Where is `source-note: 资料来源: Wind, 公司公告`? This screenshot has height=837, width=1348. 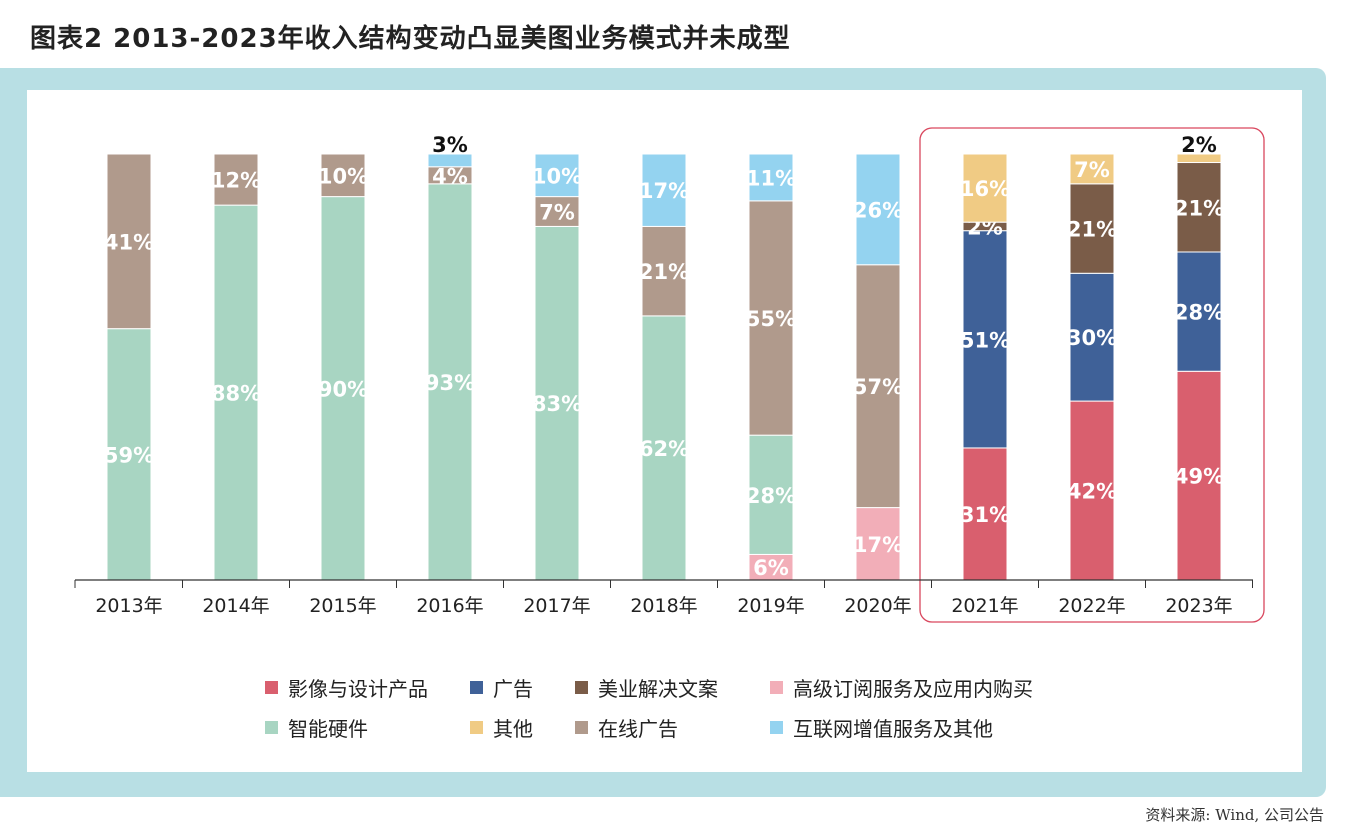
source-note: 资料来源: Wind, 公司公告 is located at coordinates (1234, 815).